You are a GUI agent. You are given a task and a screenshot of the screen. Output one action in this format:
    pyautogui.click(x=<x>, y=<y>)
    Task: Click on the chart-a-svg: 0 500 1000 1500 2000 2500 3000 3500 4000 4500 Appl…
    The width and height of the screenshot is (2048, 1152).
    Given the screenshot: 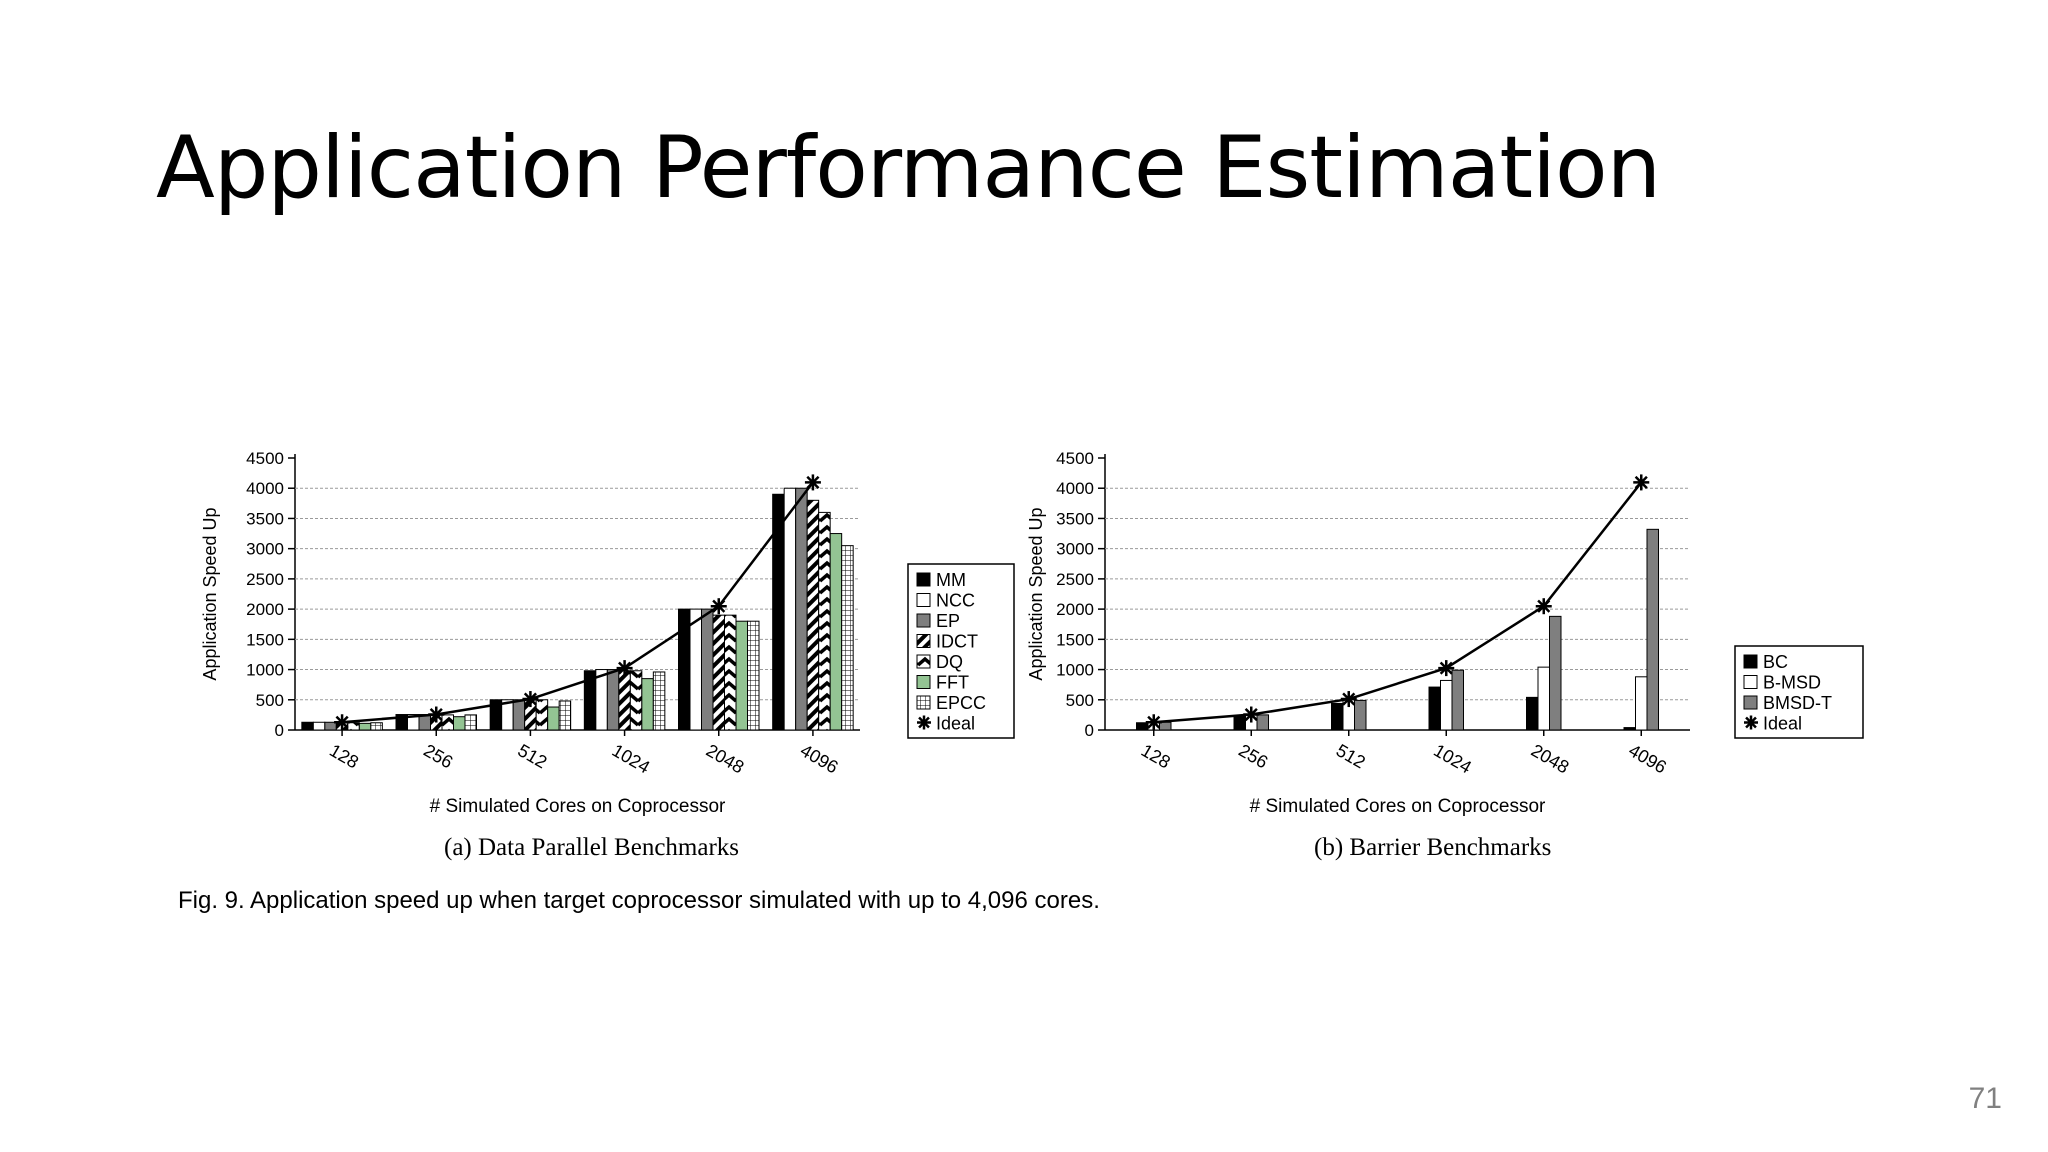 What is the action you would take?
    pyautogui.click(x=607, y=633)
    